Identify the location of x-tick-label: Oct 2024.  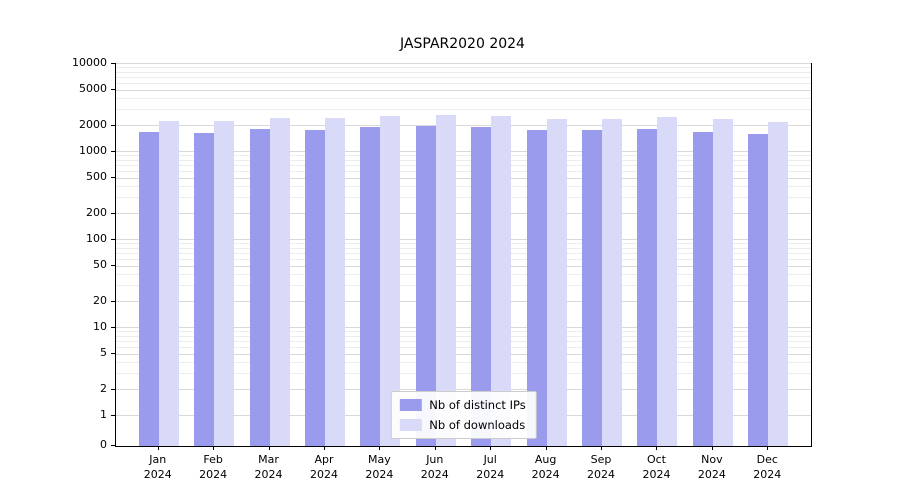
(656, 467).